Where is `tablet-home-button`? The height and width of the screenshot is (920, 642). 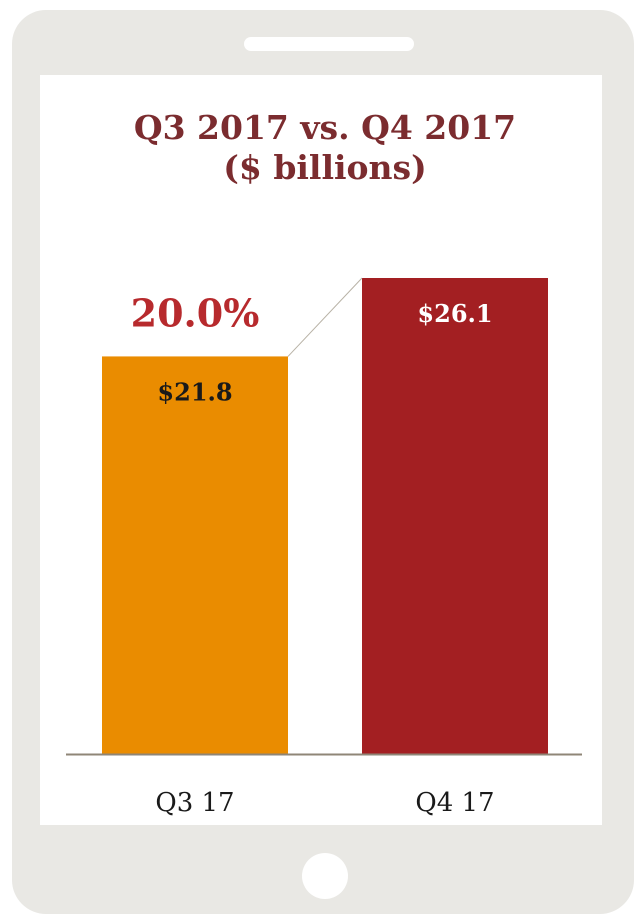 tablet-home-button is located at coordinates (325, 876).